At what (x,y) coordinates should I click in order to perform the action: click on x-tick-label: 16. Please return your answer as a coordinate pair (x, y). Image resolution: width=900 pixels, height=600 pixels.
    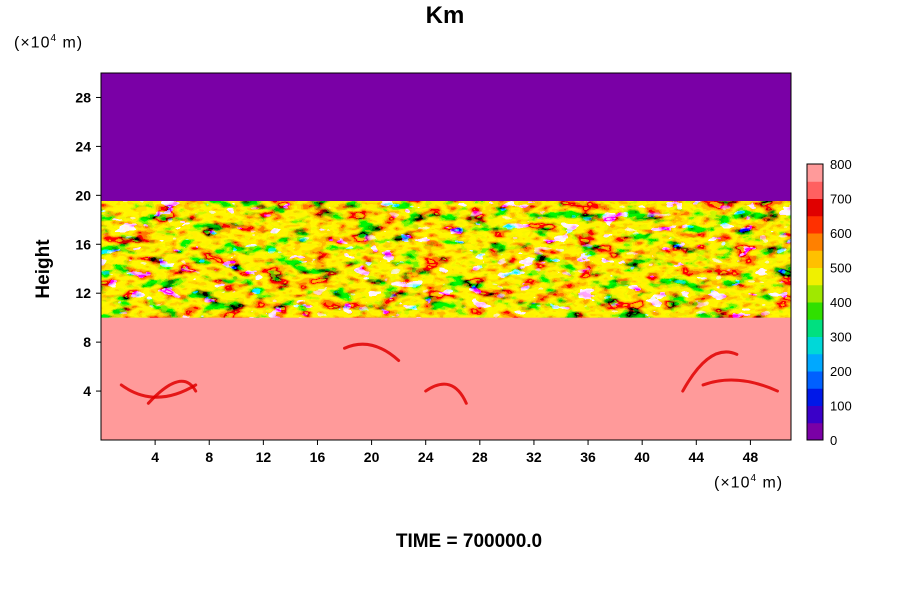
    Looking at the image, I should click on (318, 457).